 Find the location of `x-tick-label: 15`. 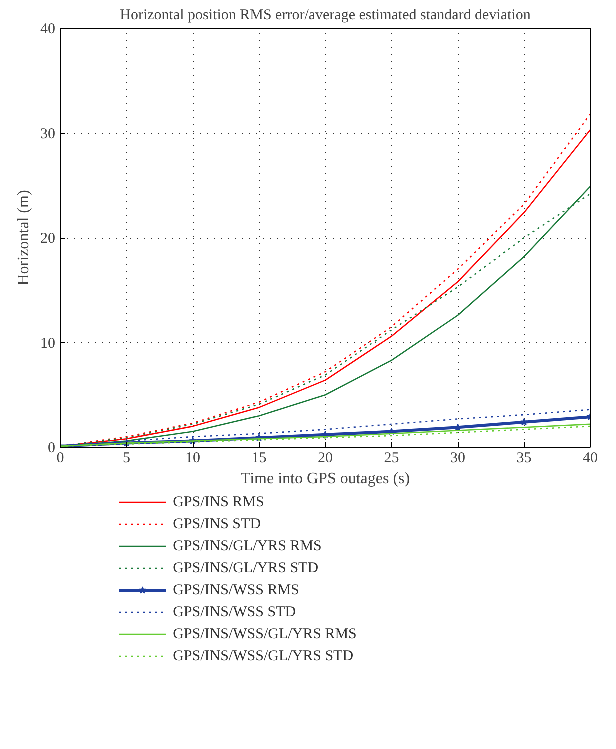

x-tick-label: 15 is located at coordinates (259, 458).